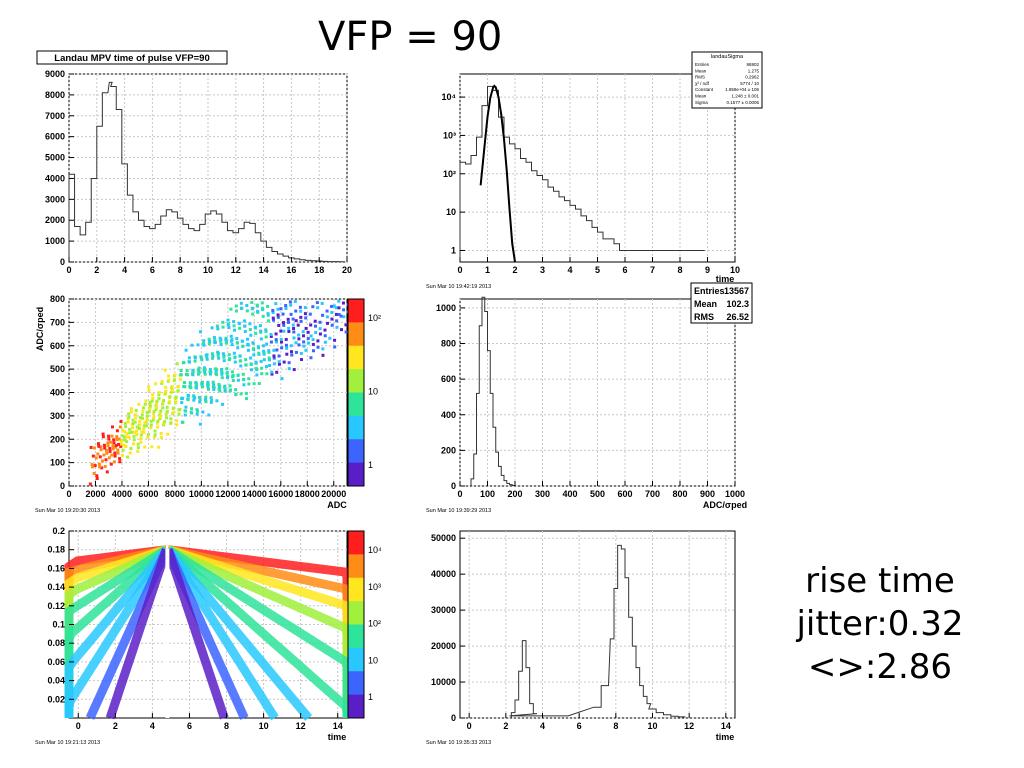  Describe the element at coordinates (582, 173) in the screenshot. I see `histogram-series` at that location.